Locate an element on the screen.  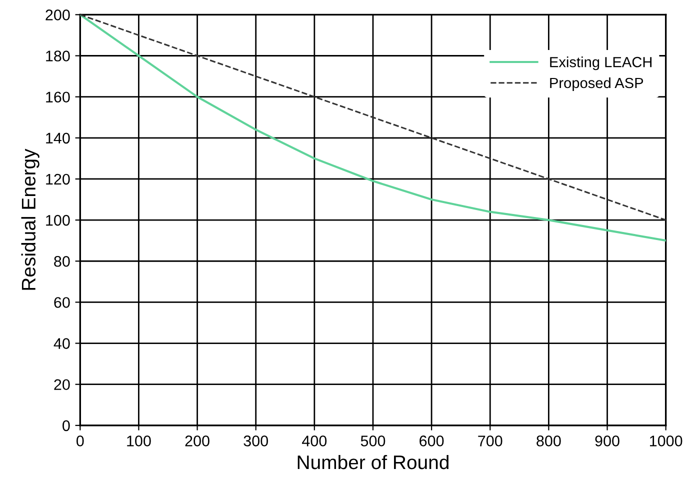
y-tick-label: 120 is located at coordinates (58, 179).